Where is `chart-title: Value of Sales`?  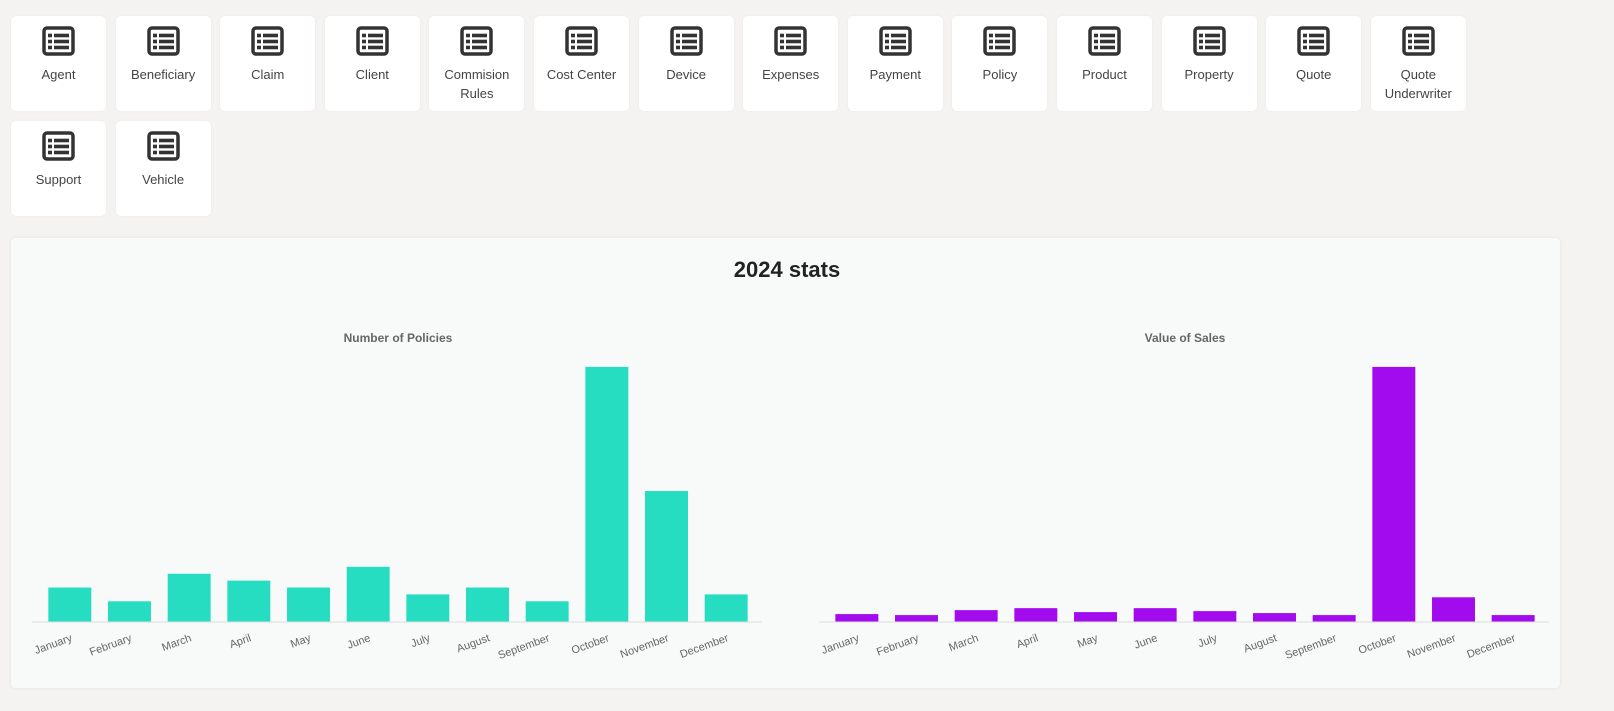 chart-title: Value of Sales is located at coordinates (1185, 338).